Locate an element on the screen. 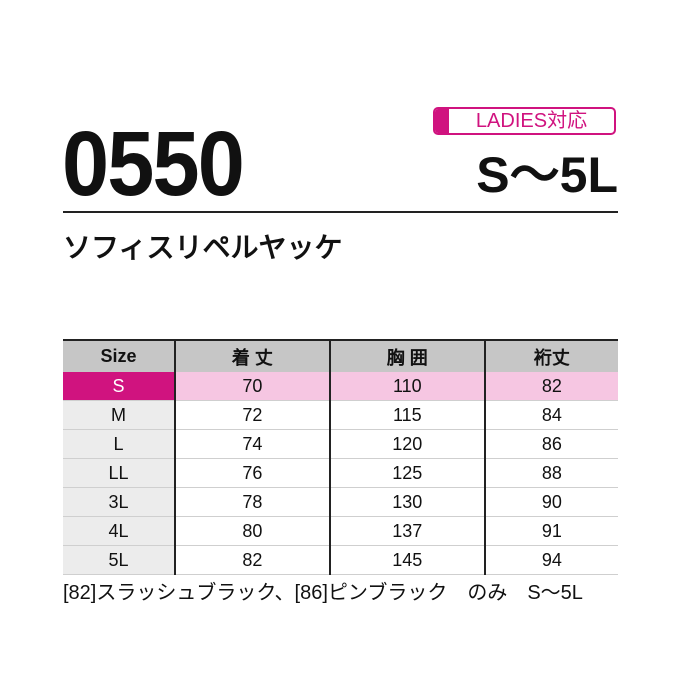 This screenshot has height=700, width=700. cell-length: 82 is located at coordinates (252, 560).